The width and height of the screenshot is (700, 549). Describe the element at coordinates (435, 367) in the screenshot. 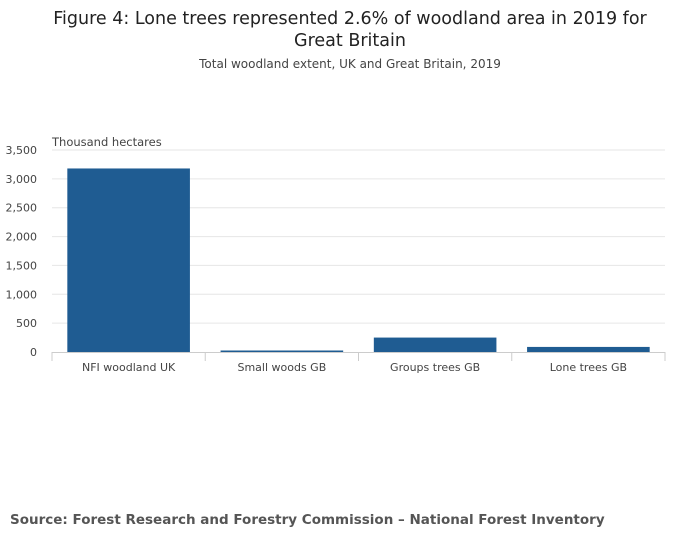

I see `x-tick-label: Groups trees GB` at that location.